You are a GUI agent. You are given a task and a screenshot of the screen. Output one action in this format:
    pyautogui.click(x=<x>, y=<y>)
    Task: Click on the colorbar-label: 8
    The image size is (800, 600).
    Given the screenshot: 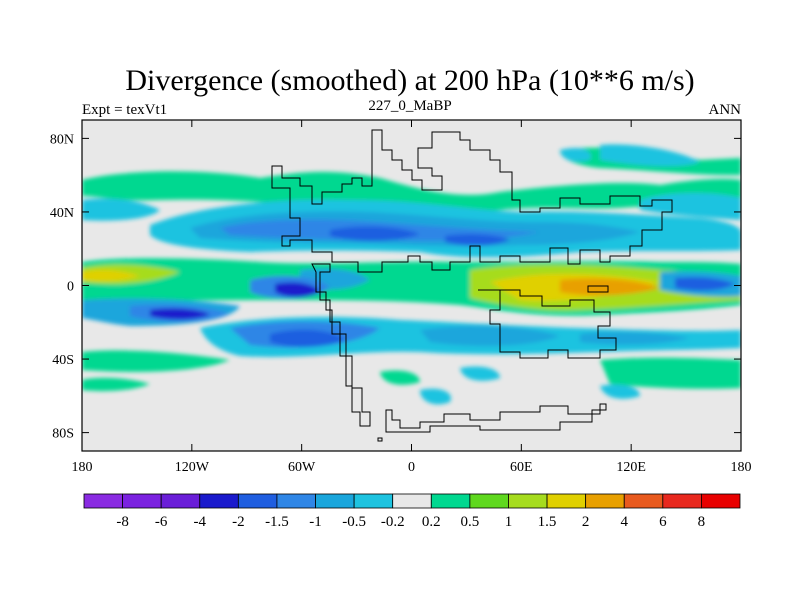 What is the action you would take?
    pyautogui.click(x=702, y=522)
    